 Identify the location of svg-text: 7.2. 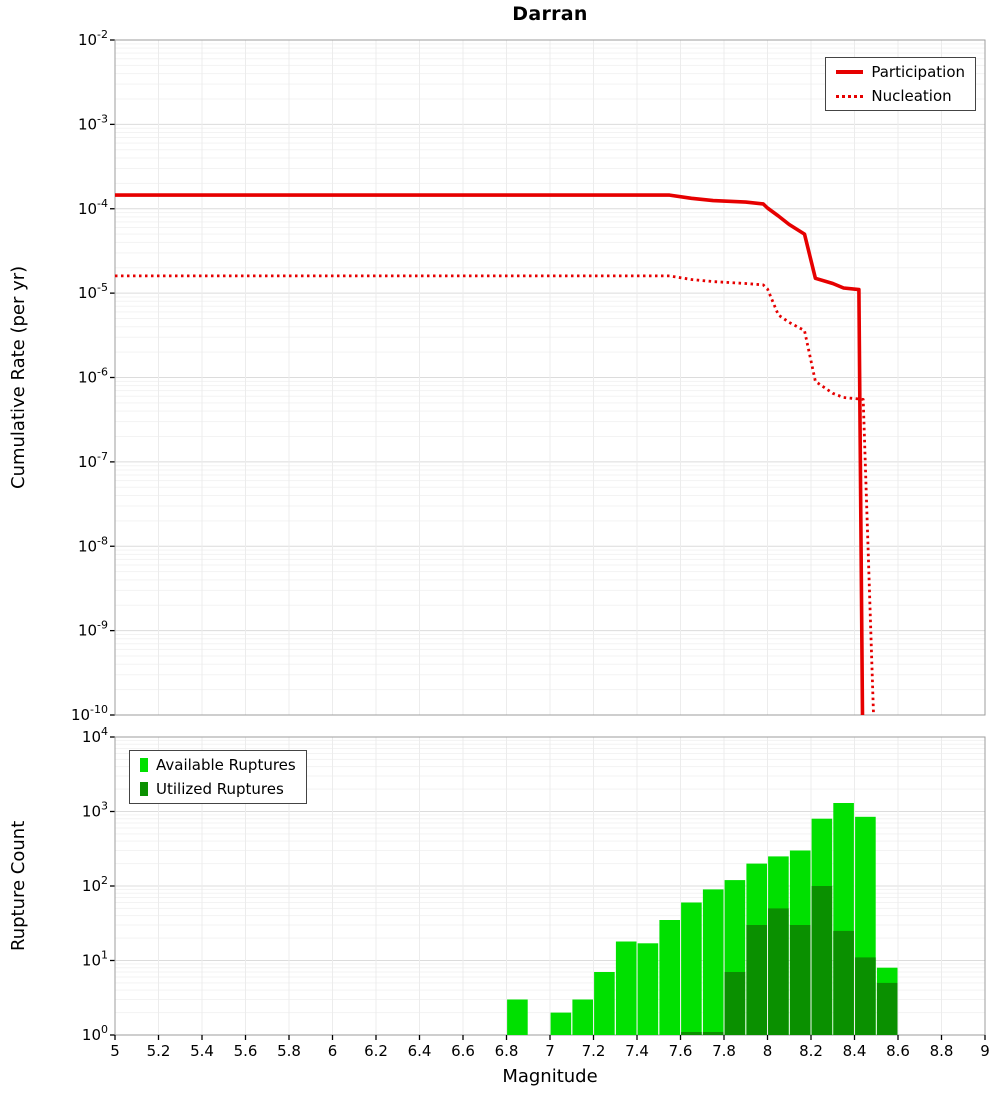
(594, 1051).